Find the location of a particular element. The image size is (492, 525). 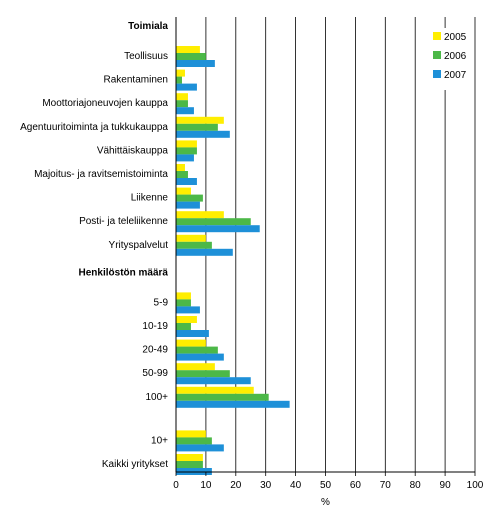

x-tick-label: 70 is located at coordinates (386, 485).